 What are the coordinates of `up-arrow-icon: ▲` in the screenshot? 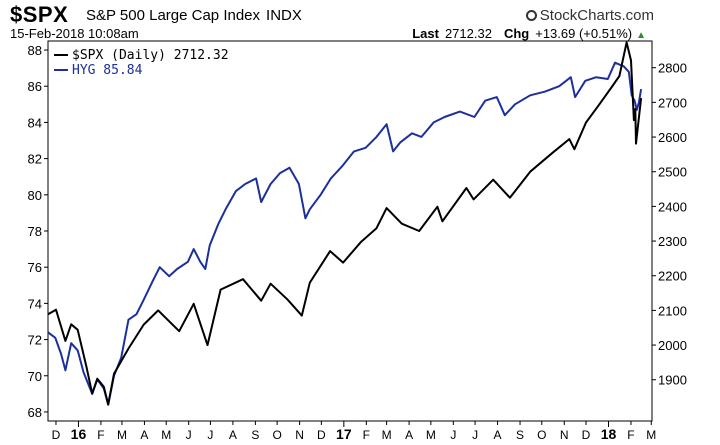 It's located at (641, 35).